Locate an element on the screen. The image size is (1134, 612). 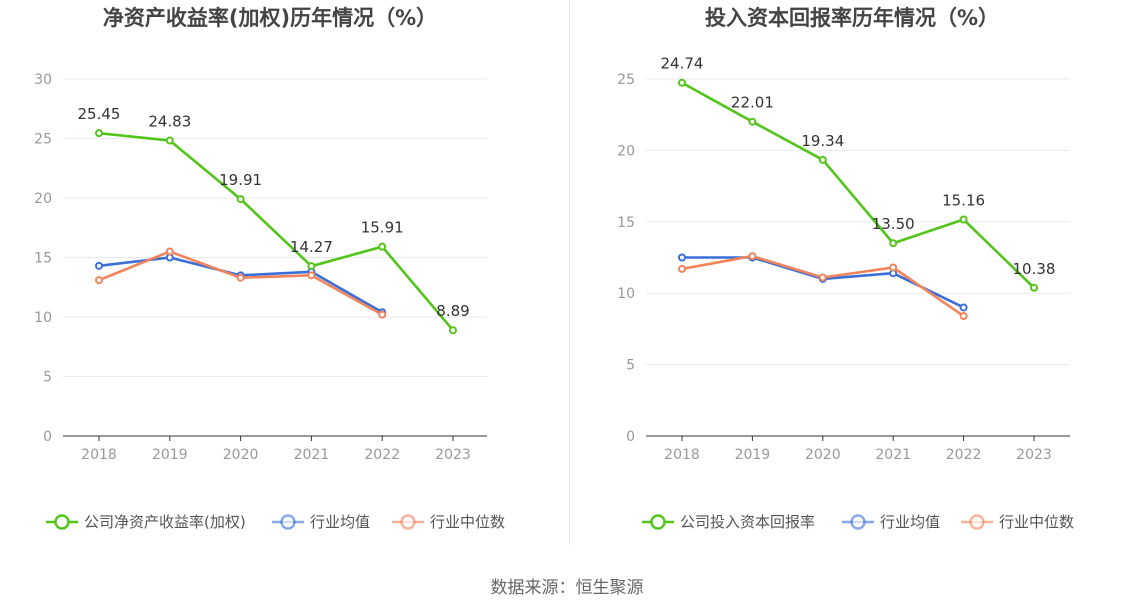
legend-item-company: 公司投入资本回报率 is located at coordinates (728, 522).